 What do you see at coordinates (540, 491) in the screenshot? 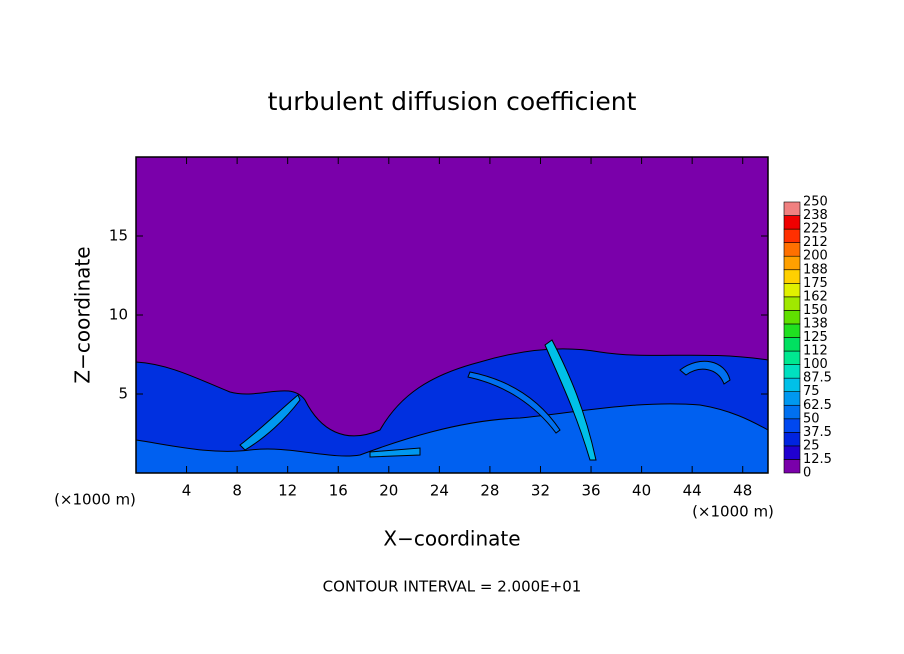
I see `x-tick-label: 32` at bounding box center [540, 491].